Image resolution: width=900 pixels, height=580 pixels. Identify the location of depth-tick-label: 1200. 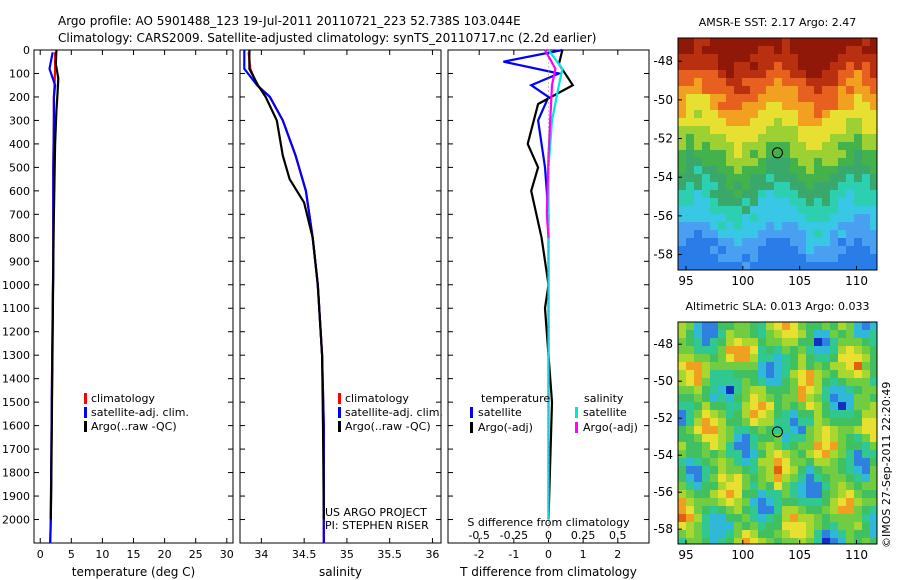
(16, 332).